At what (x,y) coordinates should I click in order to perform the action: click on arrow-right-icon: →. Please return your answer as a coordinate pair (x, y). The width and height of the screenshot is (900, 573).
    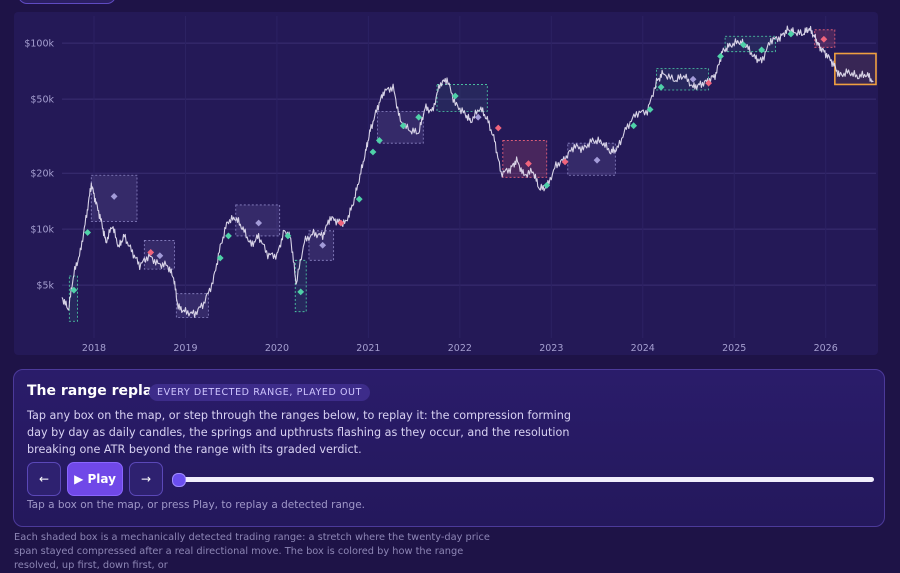
    Looking at the image, I should click on (146, 479).